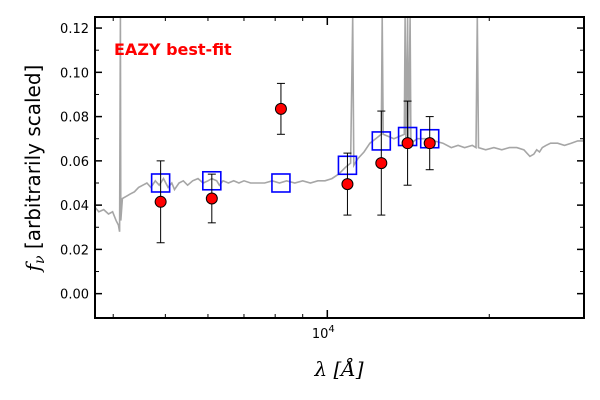 Image resolution: width=600 pixels, height=400 pixels. Describe the element at coordinates (74, 29) in the screenshot. I see `y-tick-label-6: 0.12` at that location.